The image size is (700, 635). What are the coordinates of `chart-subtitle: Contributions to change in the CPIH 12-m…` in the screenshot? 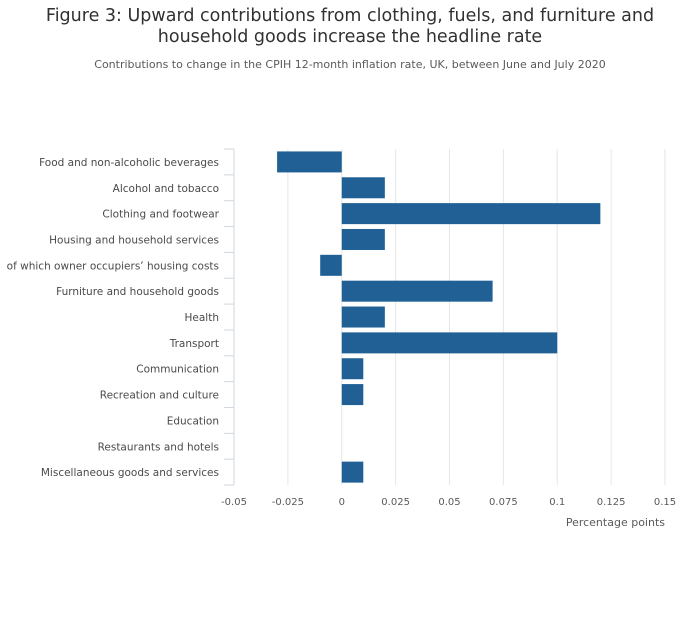 It's located at (350, 64).